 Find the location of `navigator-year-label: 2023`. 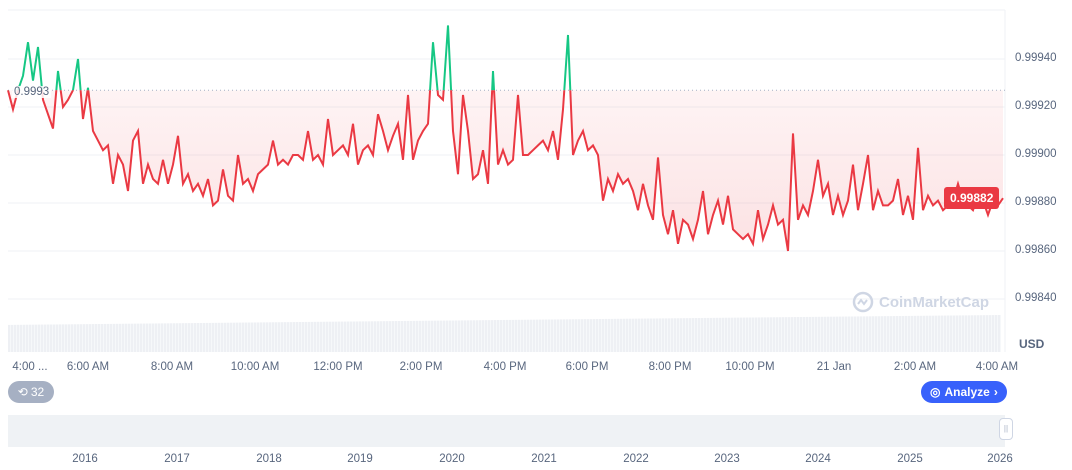

navigator-year-label: 2023 is located at coordinates (727, 459).